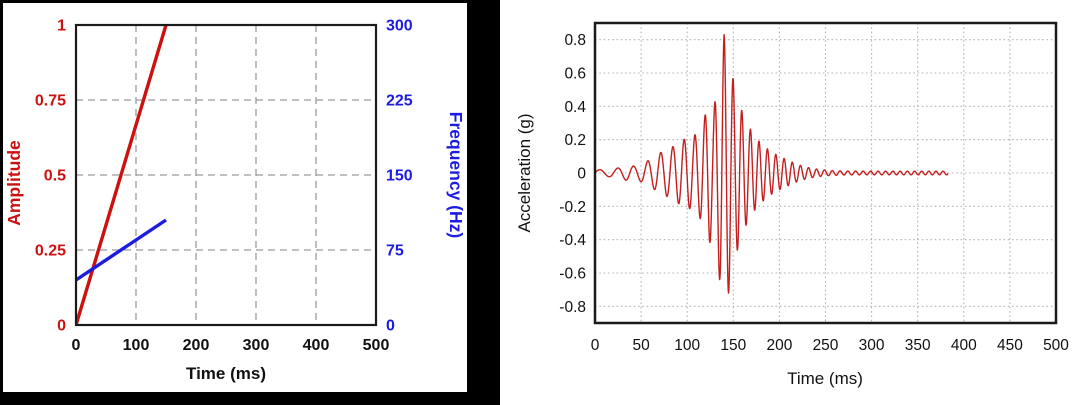  What do you see at coordinates (61, 326) in the screenshot?
I see `left-tick-label: 0` at bounding box center [61, 326].